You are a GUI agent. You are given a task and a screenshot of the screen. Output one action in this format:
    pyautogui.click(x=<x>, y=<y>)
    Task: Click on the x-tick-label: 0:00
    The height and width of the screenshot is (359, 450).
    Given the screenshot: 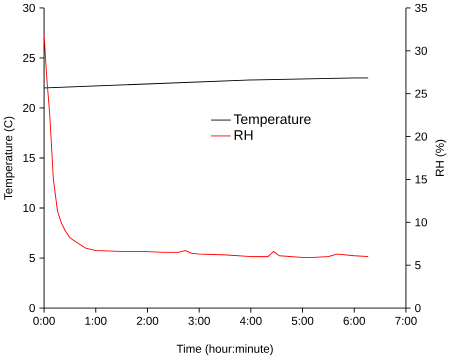 What is the action you would take?
    pyautogui.click(x=44, y=320)
    